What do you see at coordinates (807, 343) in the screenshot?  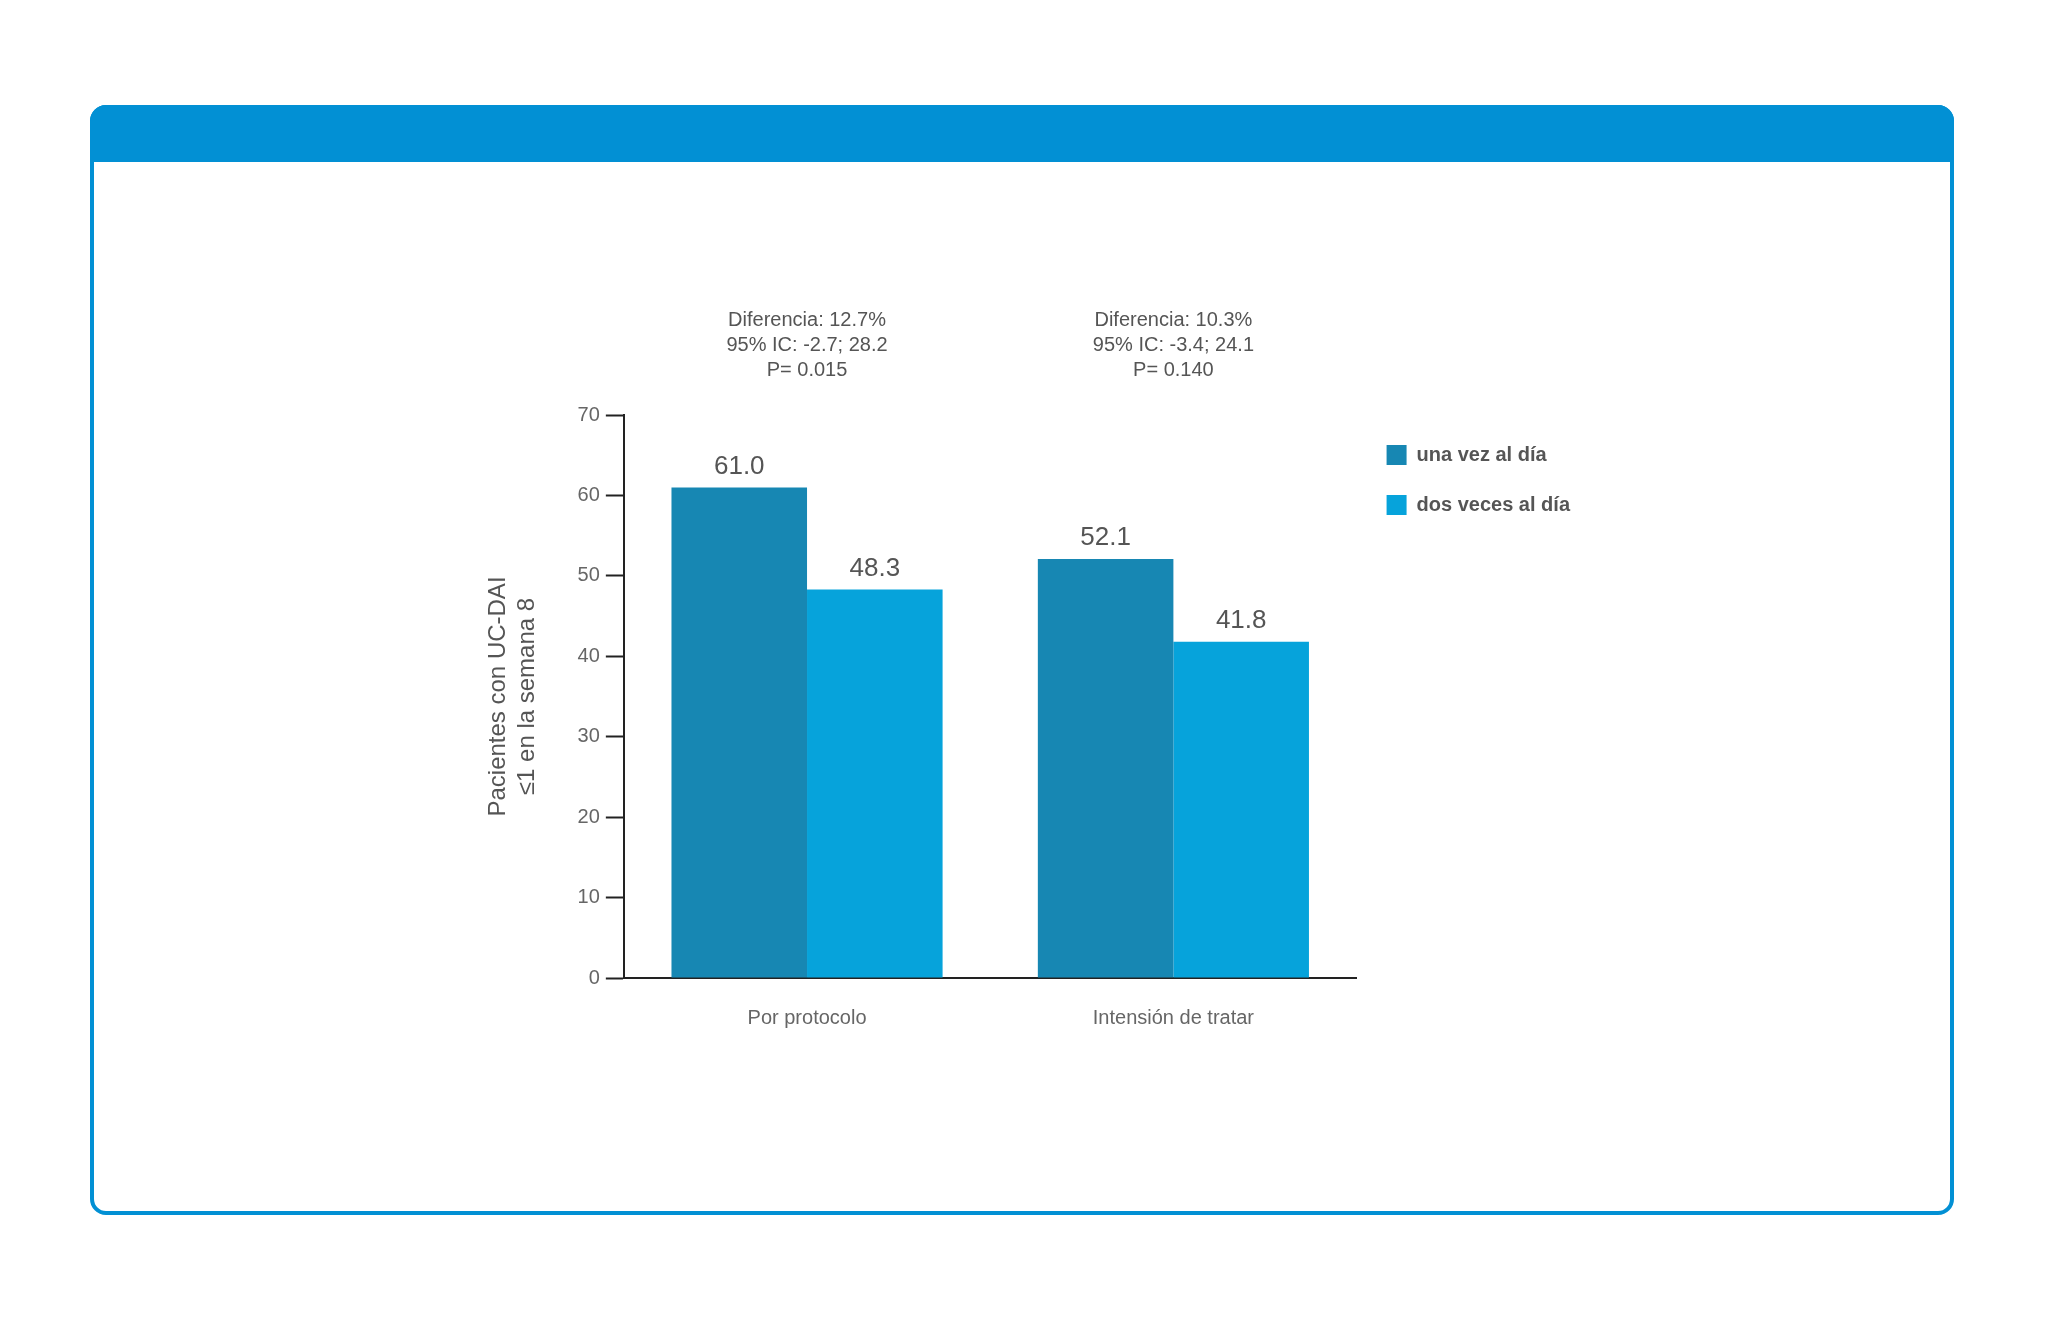 I see `text: Diferencia: 12.7% 95% IC: -2.7; 28.2 P= 0.015` at bounding box center [807, 343].